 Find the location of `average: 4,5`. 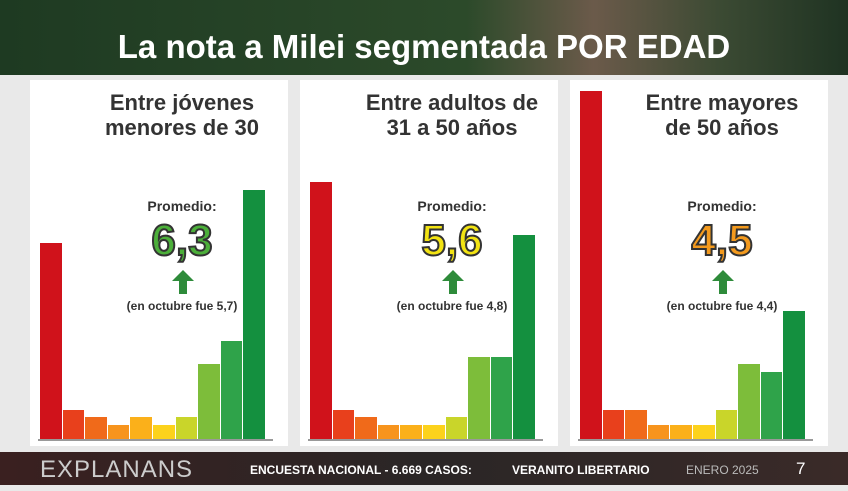

average: 4,5 is located at coordinates (721, 240).